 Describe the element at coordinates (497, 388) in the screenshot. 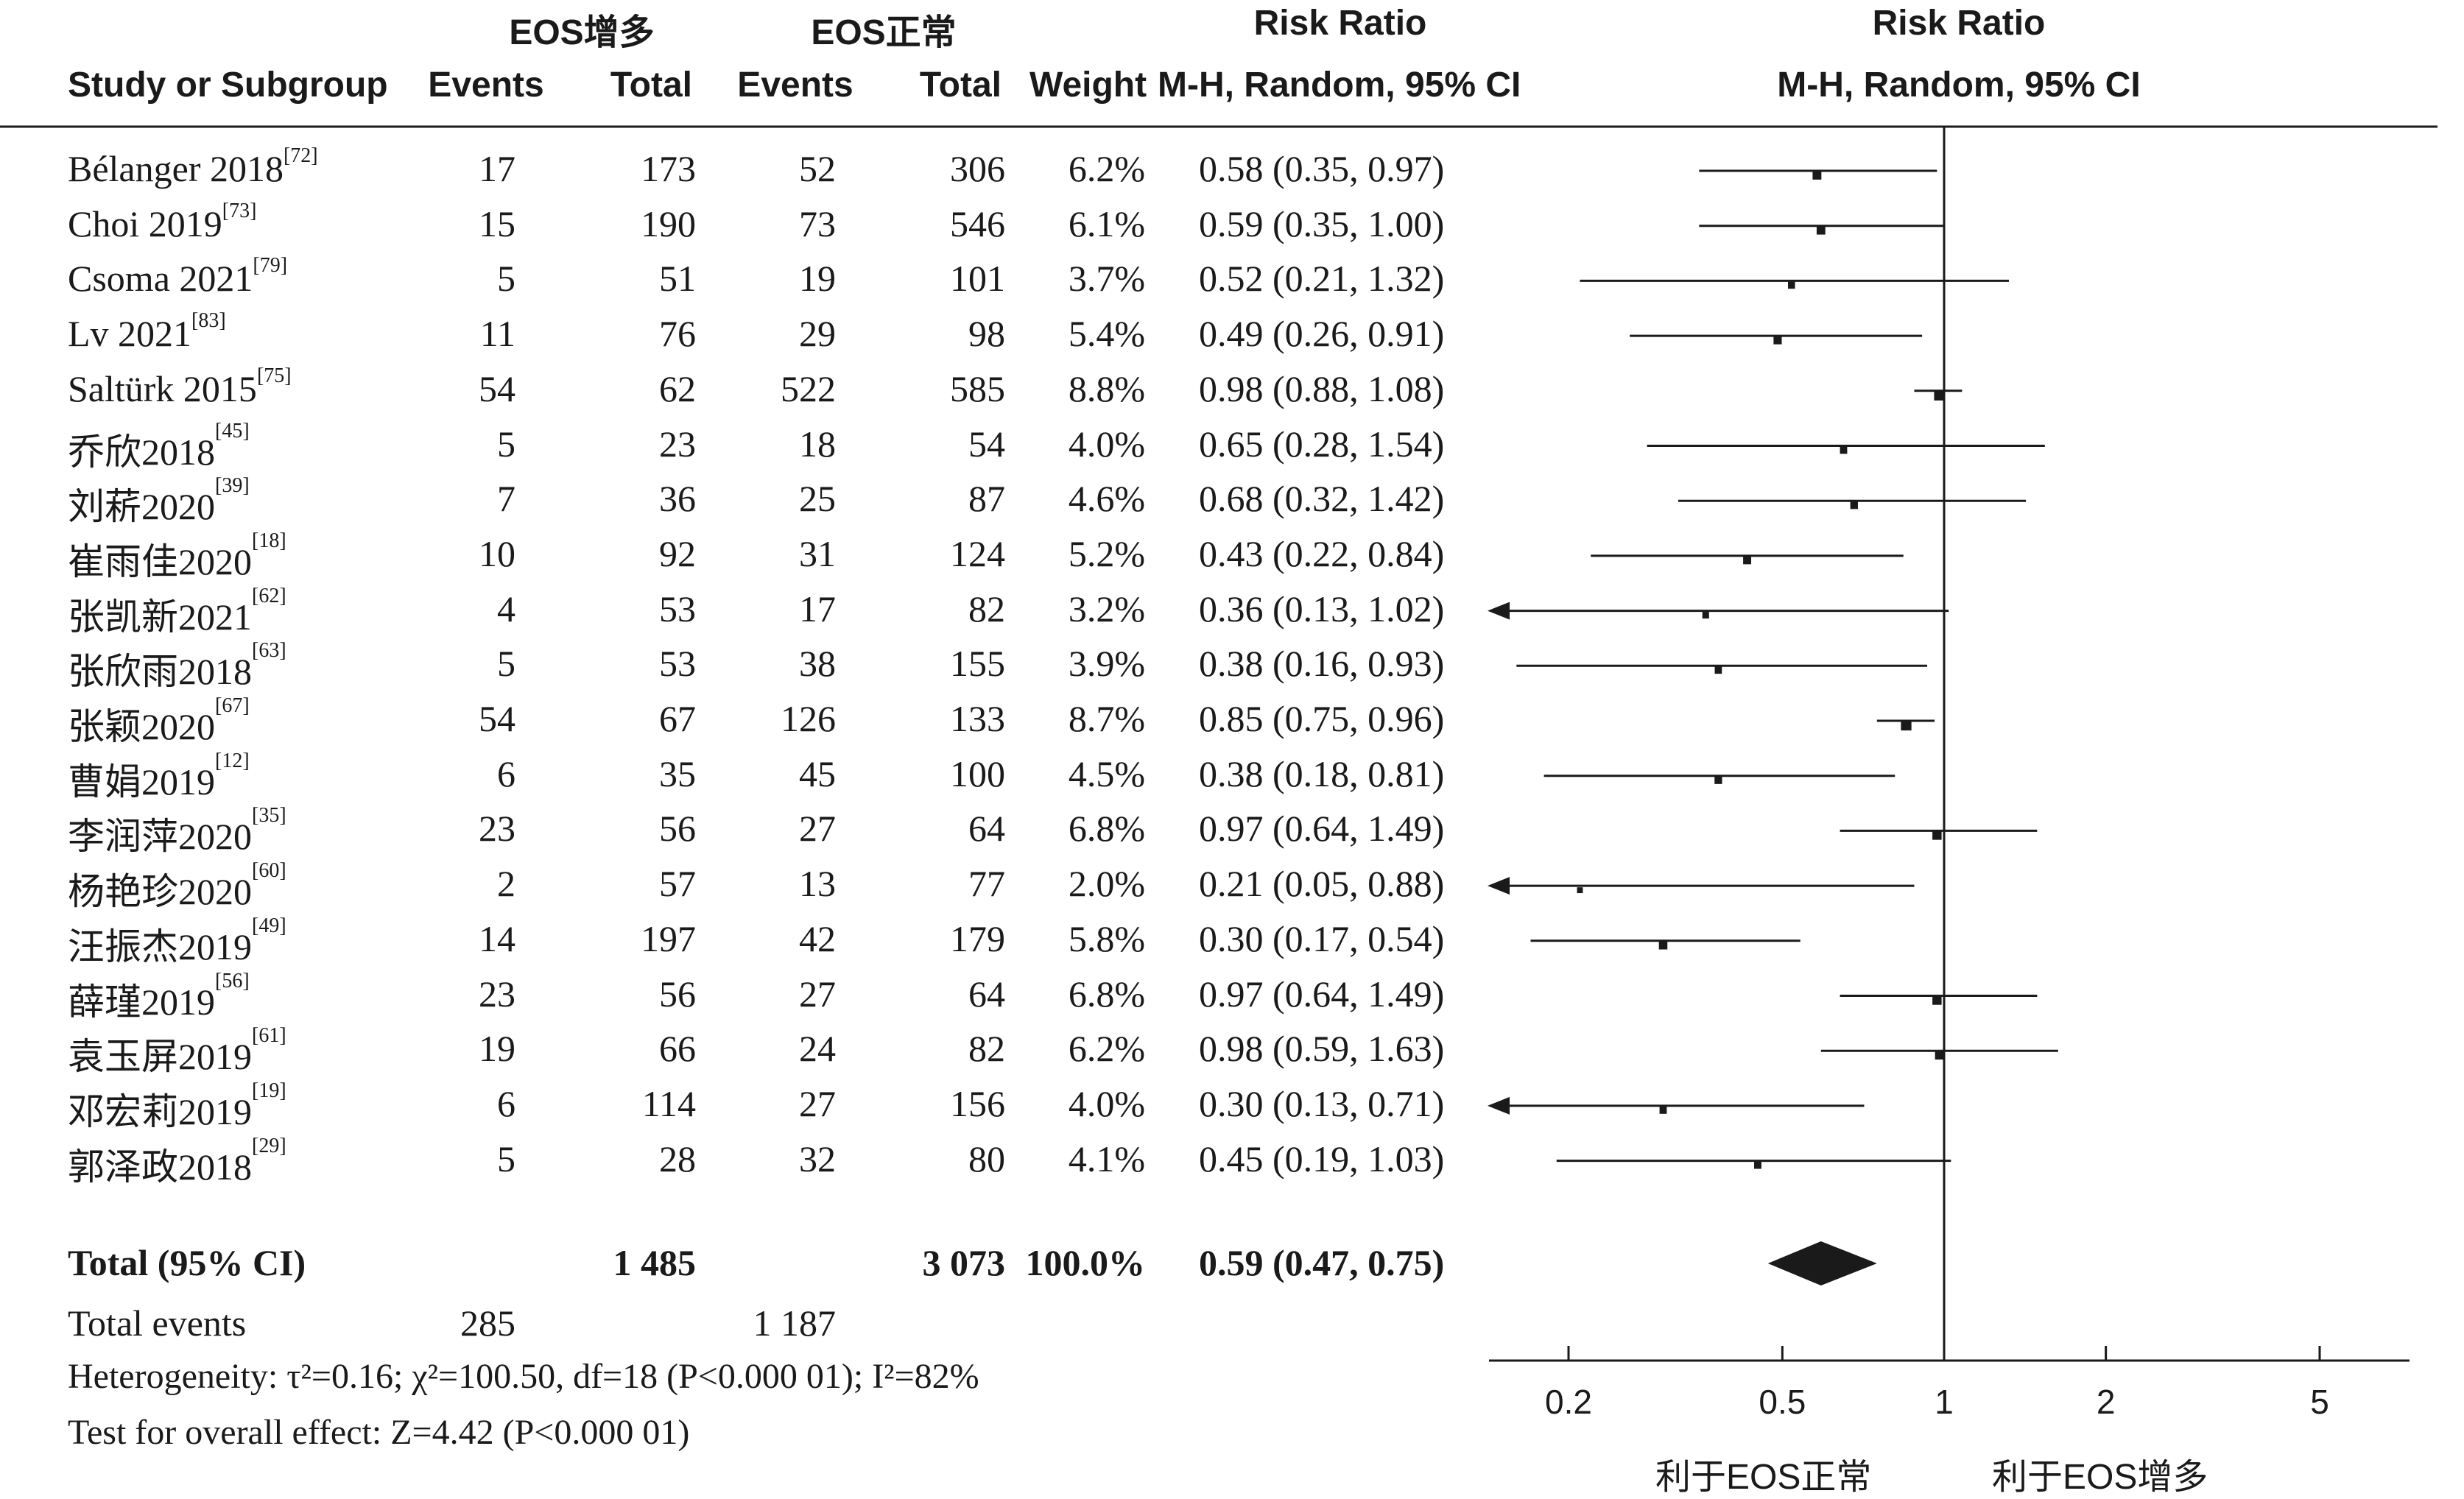

I see `exp-events-value: 54` at that location.